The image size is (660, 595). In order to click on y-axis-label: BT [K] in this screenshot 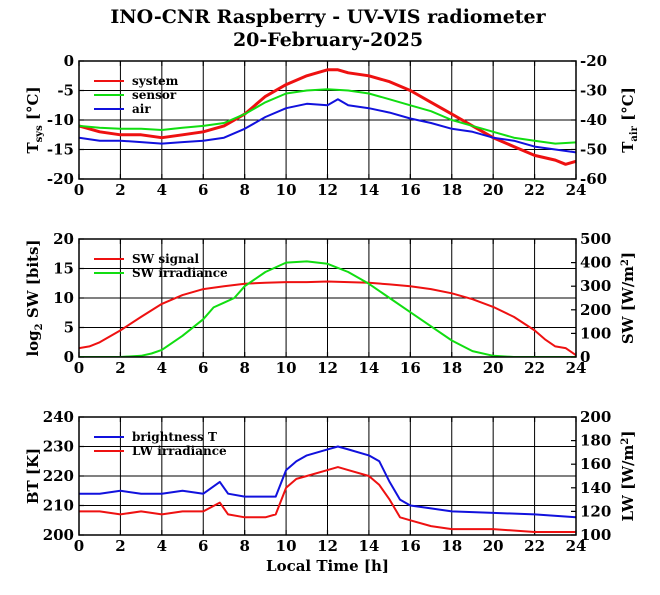, I will do `click(33, 476)`.